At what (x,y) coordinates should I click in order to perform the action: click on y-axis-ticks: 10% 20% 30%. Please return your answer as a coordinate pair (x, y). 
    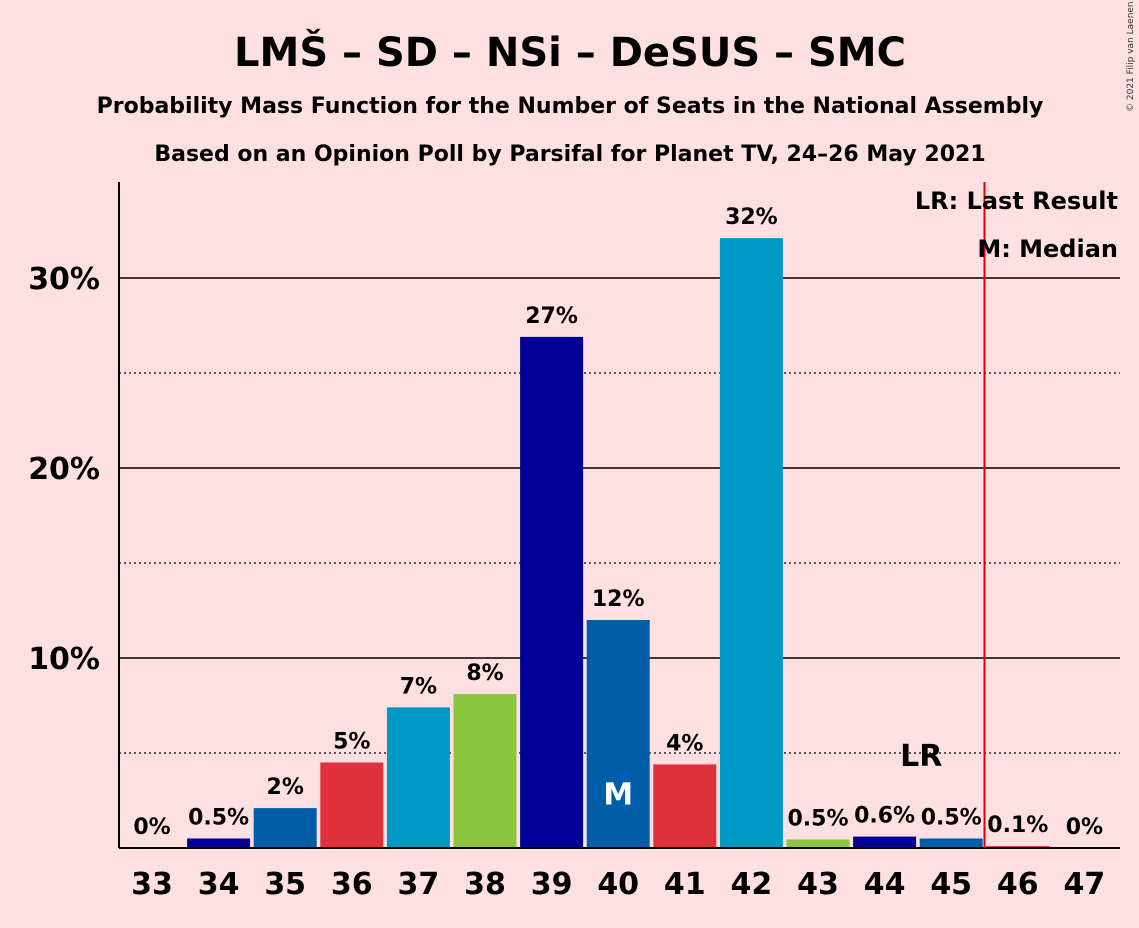
    Looking at the image, I should click on (64, 469).